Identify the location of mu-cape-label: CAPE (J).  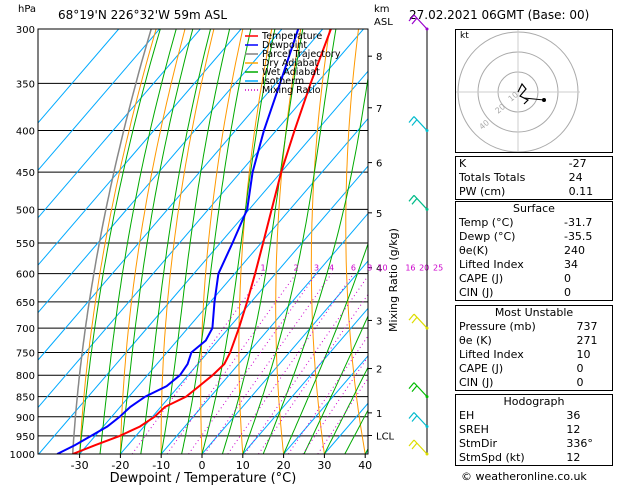
(481, 368).